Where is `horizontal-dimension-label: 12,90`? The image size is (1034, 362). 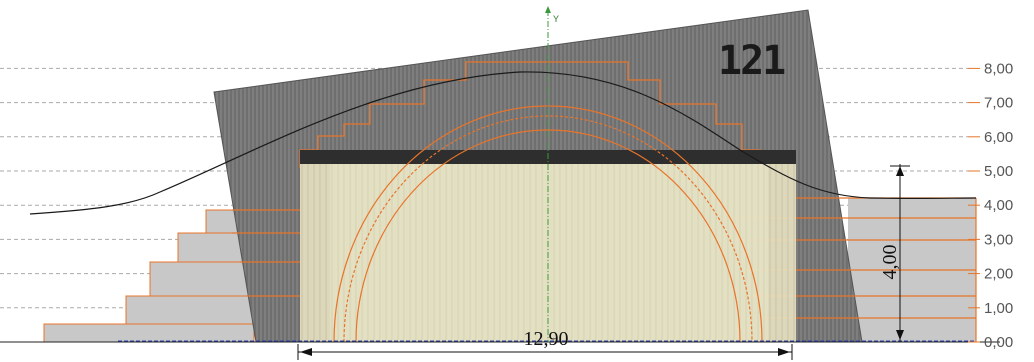 horizontal-dimension-label: 12,90 is located at coordinates (546, 339).